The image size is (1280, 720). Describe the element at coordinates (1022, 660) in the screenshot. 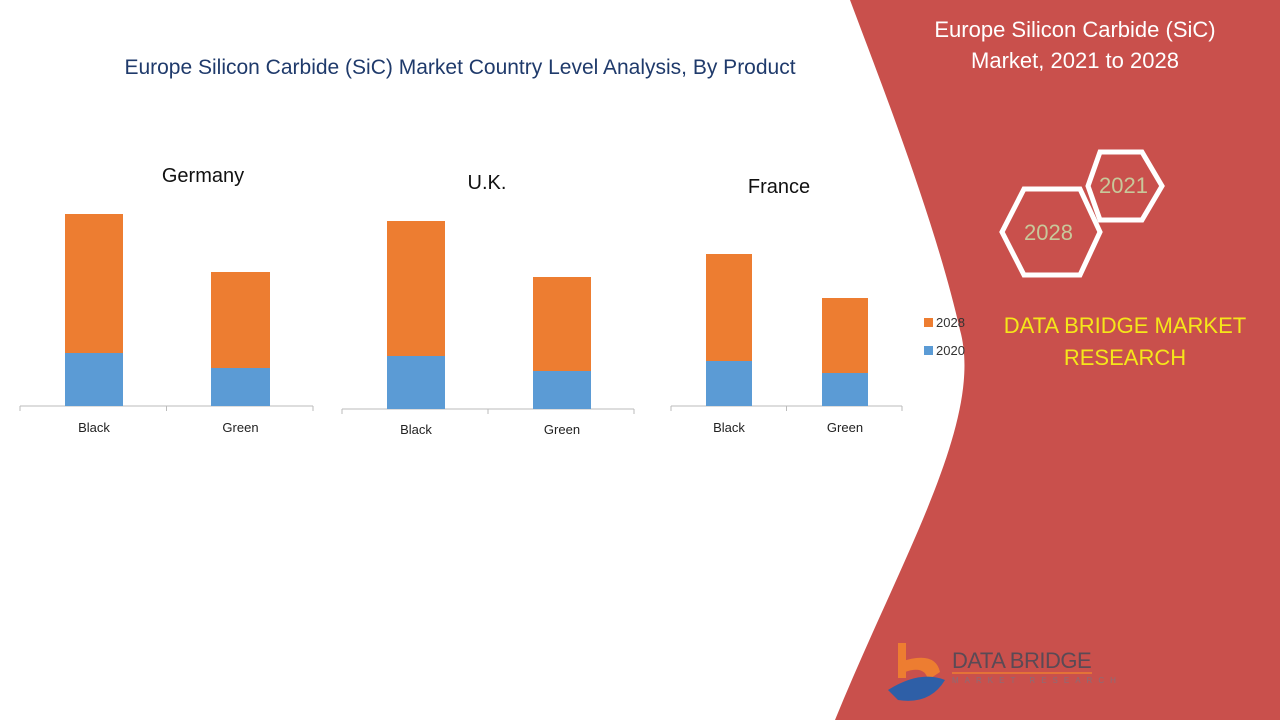

I see `logo-text: DATA BRIDGE` at that location.